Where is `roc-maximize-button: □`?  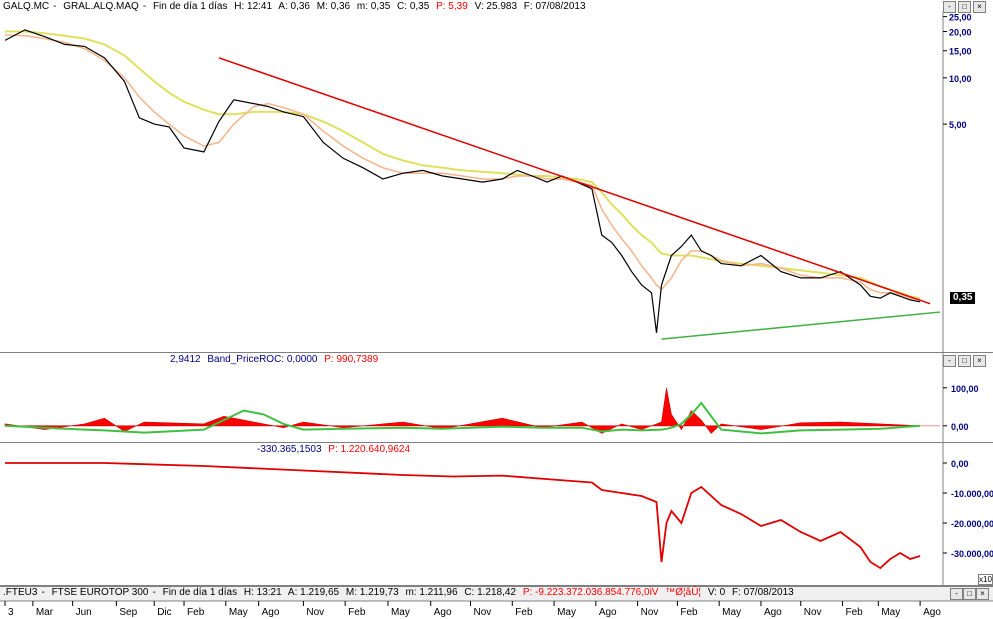
roc-maximize-button: □ is located at coordinates (964, 361).